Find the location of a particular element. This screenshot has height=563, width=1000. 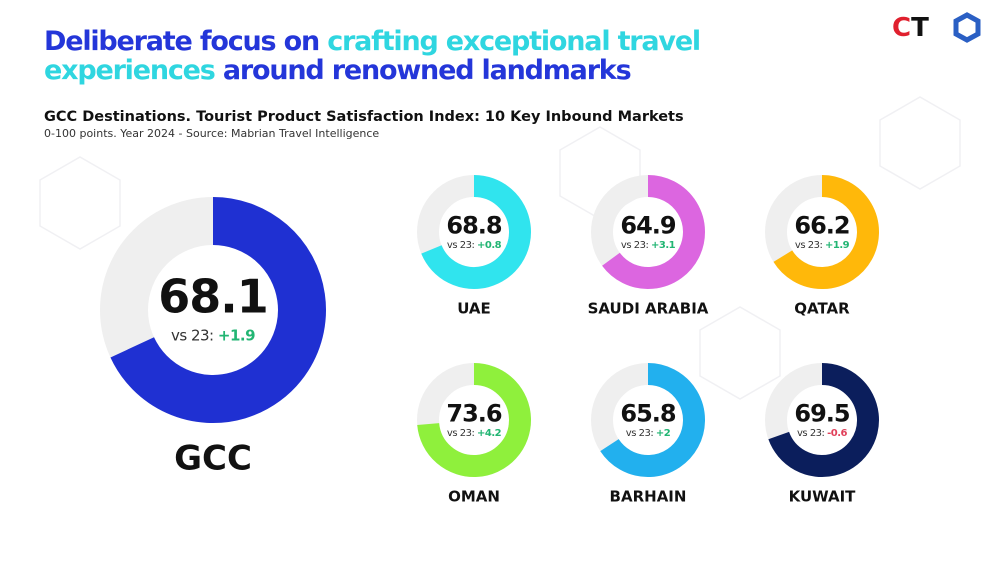

donut-value: 68.8 is located at coordinates (474, 226).